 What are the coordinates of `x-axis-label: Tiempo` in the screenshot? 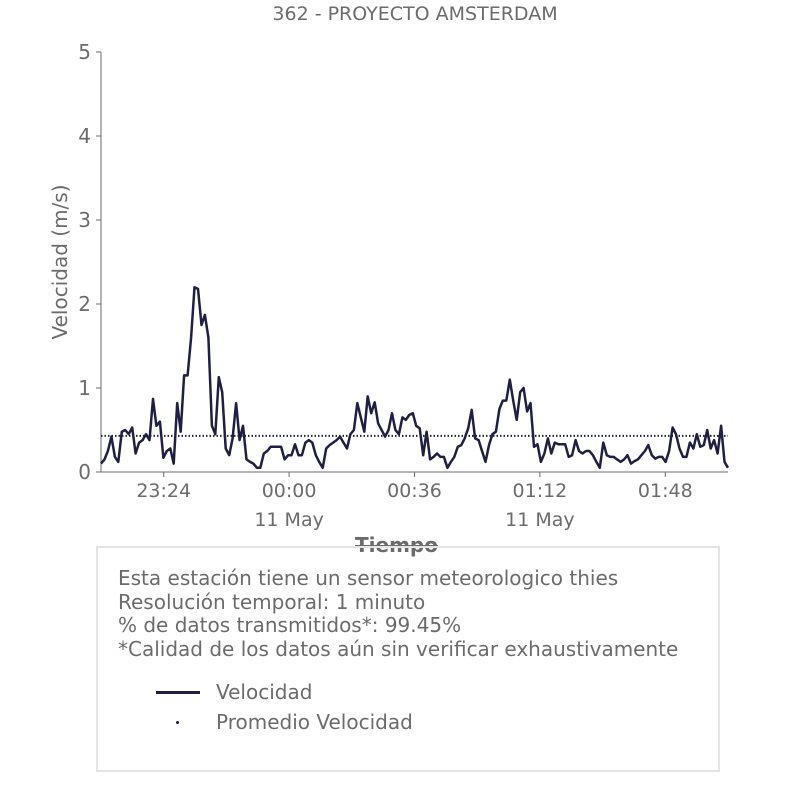 It's located at (396, 545).